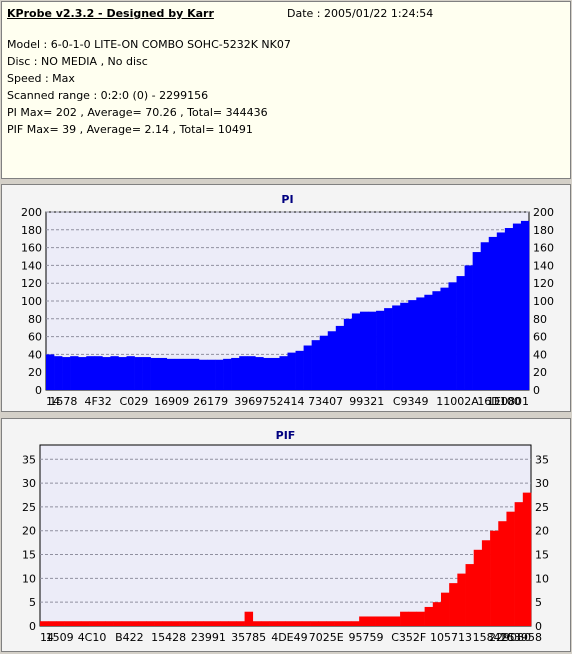  I want to click on x-tick-label: 105713, so click(451, 637).